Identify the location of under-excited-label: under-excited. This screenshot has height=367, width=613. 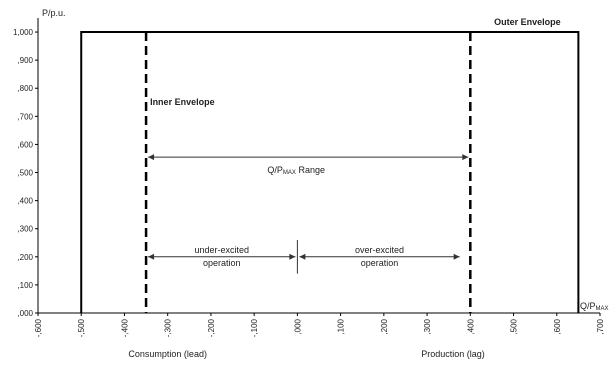
(221, 250).